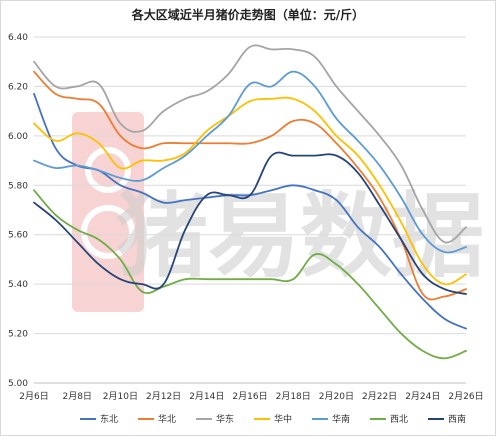  What do you see at coordinates (18, 211) in the screenshot?
I see `y-axis: 5.00 5.20 5.40 5.60 5.80 6.00 6.20 6.40` at bounding box center [18, 211].